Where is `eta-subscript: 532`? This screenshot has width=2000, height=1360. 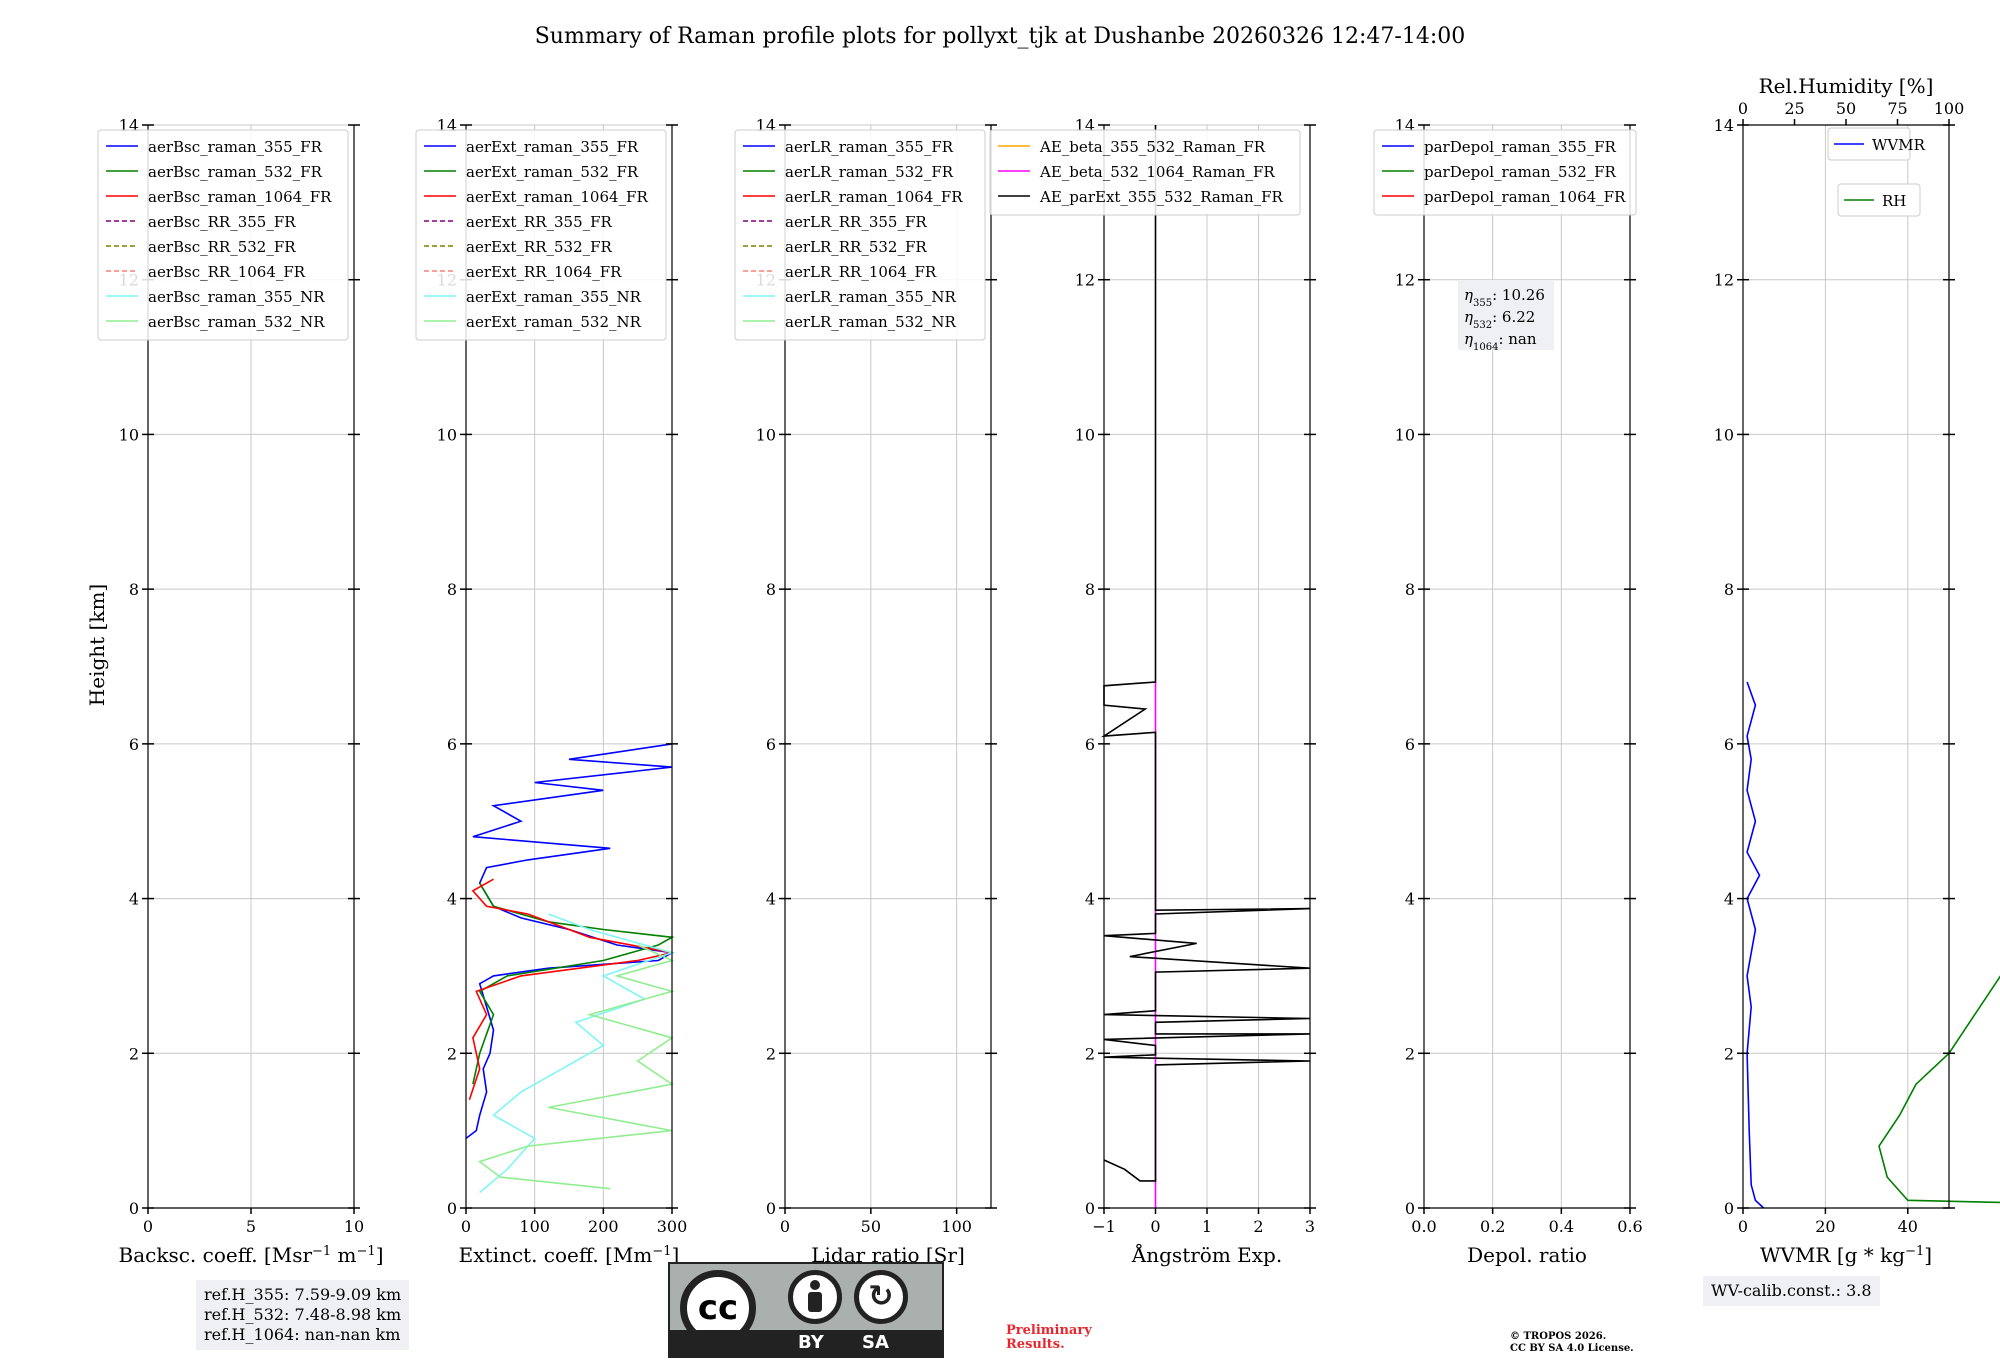 eta-subscript: 532 is located at coordinates (1482, 325).